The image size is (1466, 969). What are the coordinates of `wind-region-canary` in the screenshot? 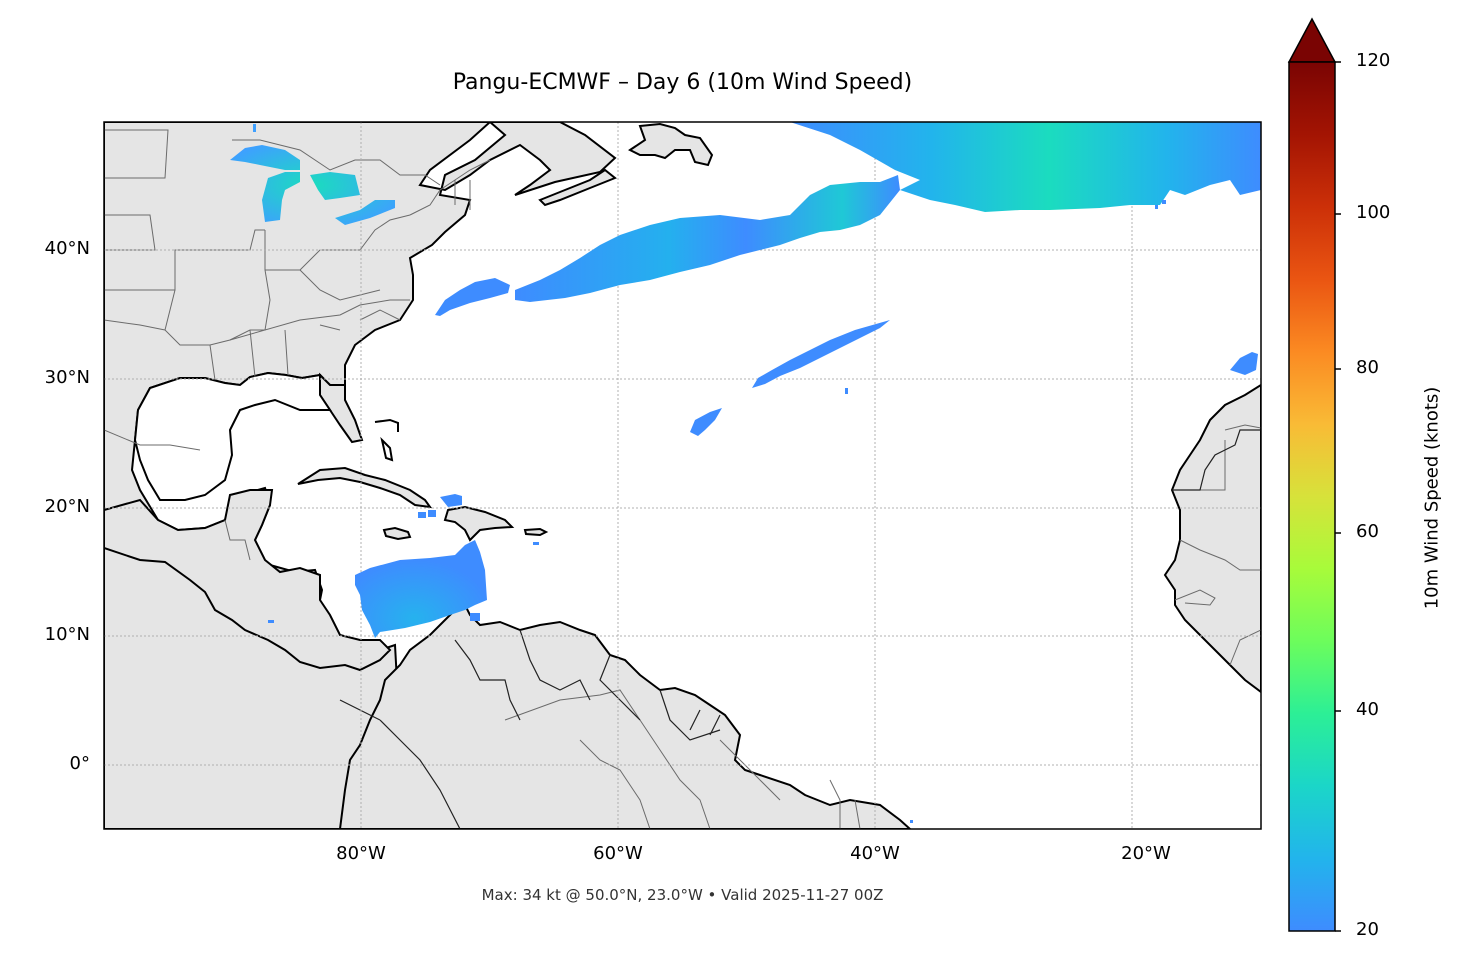 It's located at (1244, 363).